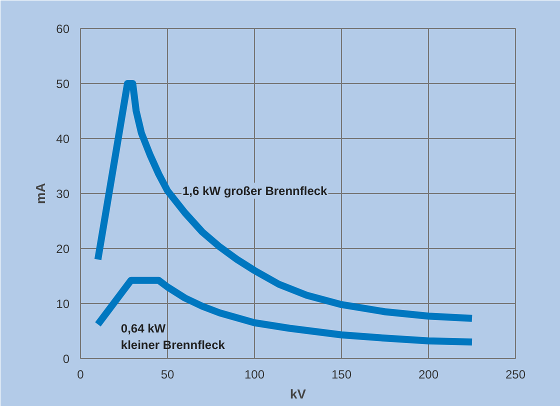  I want to click on y-tick-label: 10, so click(63, 304).